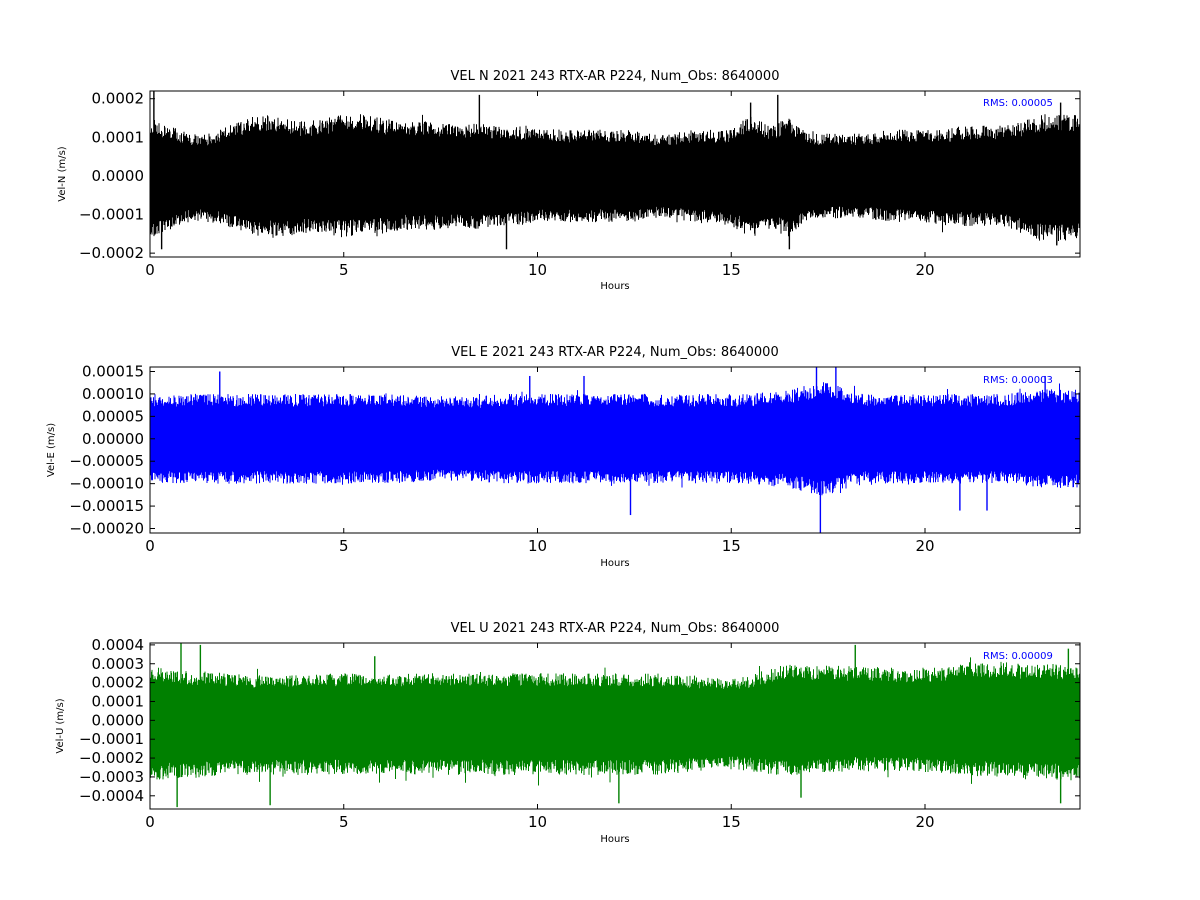 The height and width of the screenshot is (900, 1200). What do you see at coordinates (1018, 656) in the screenshot?
I see `rms-annotation: RMS: 0.00009` at bounding box center [1018, 656].